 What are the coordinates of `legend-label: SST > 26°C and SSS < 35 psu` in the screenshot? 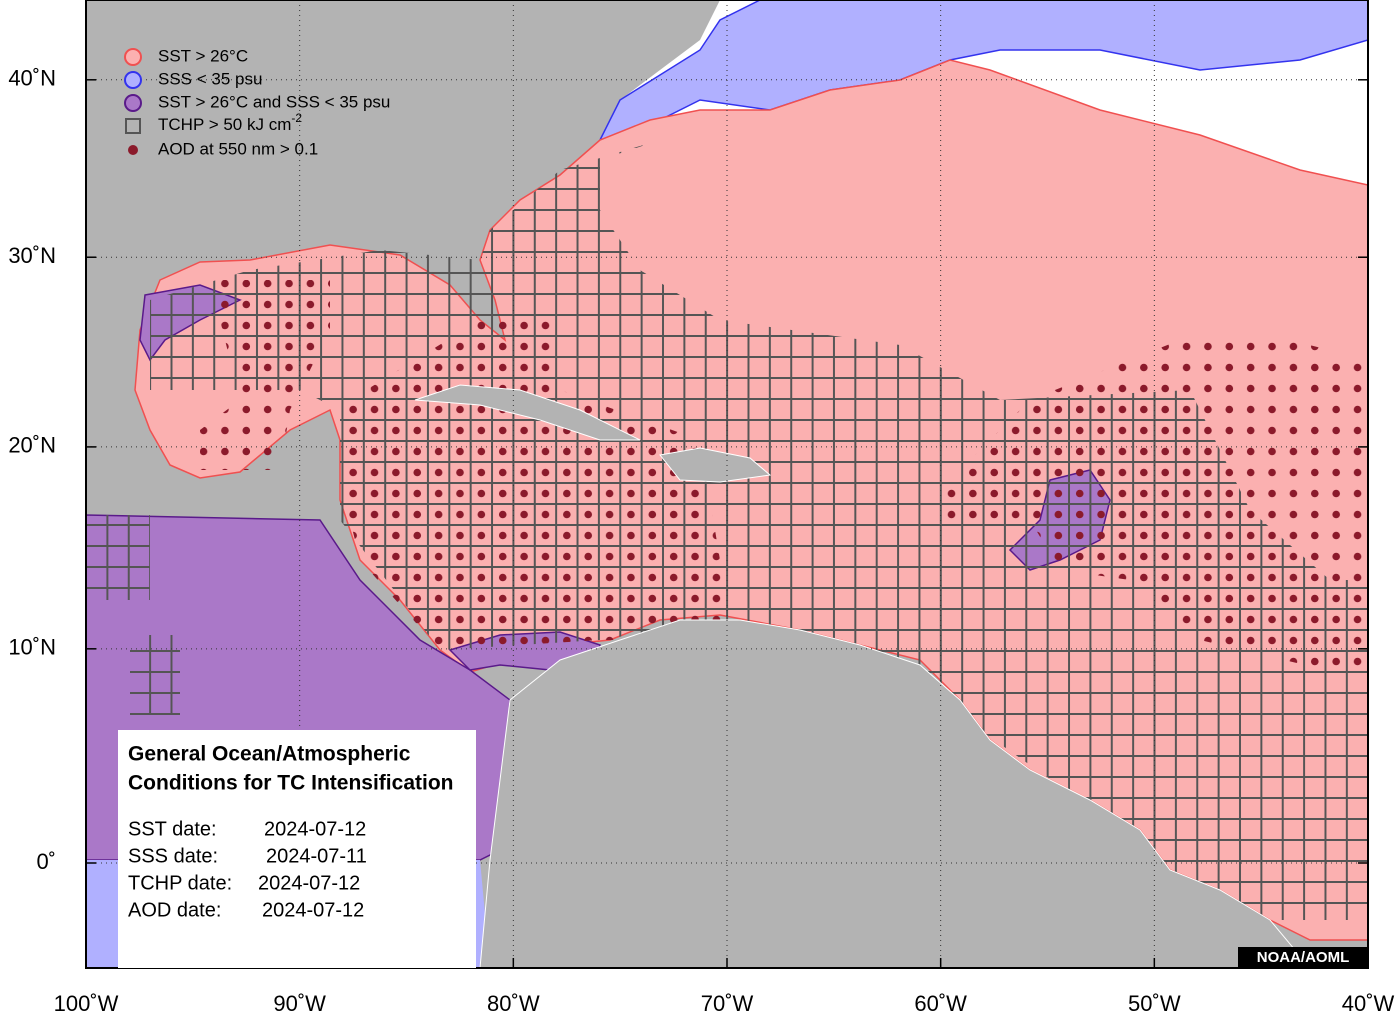 It's located at (274, 101).